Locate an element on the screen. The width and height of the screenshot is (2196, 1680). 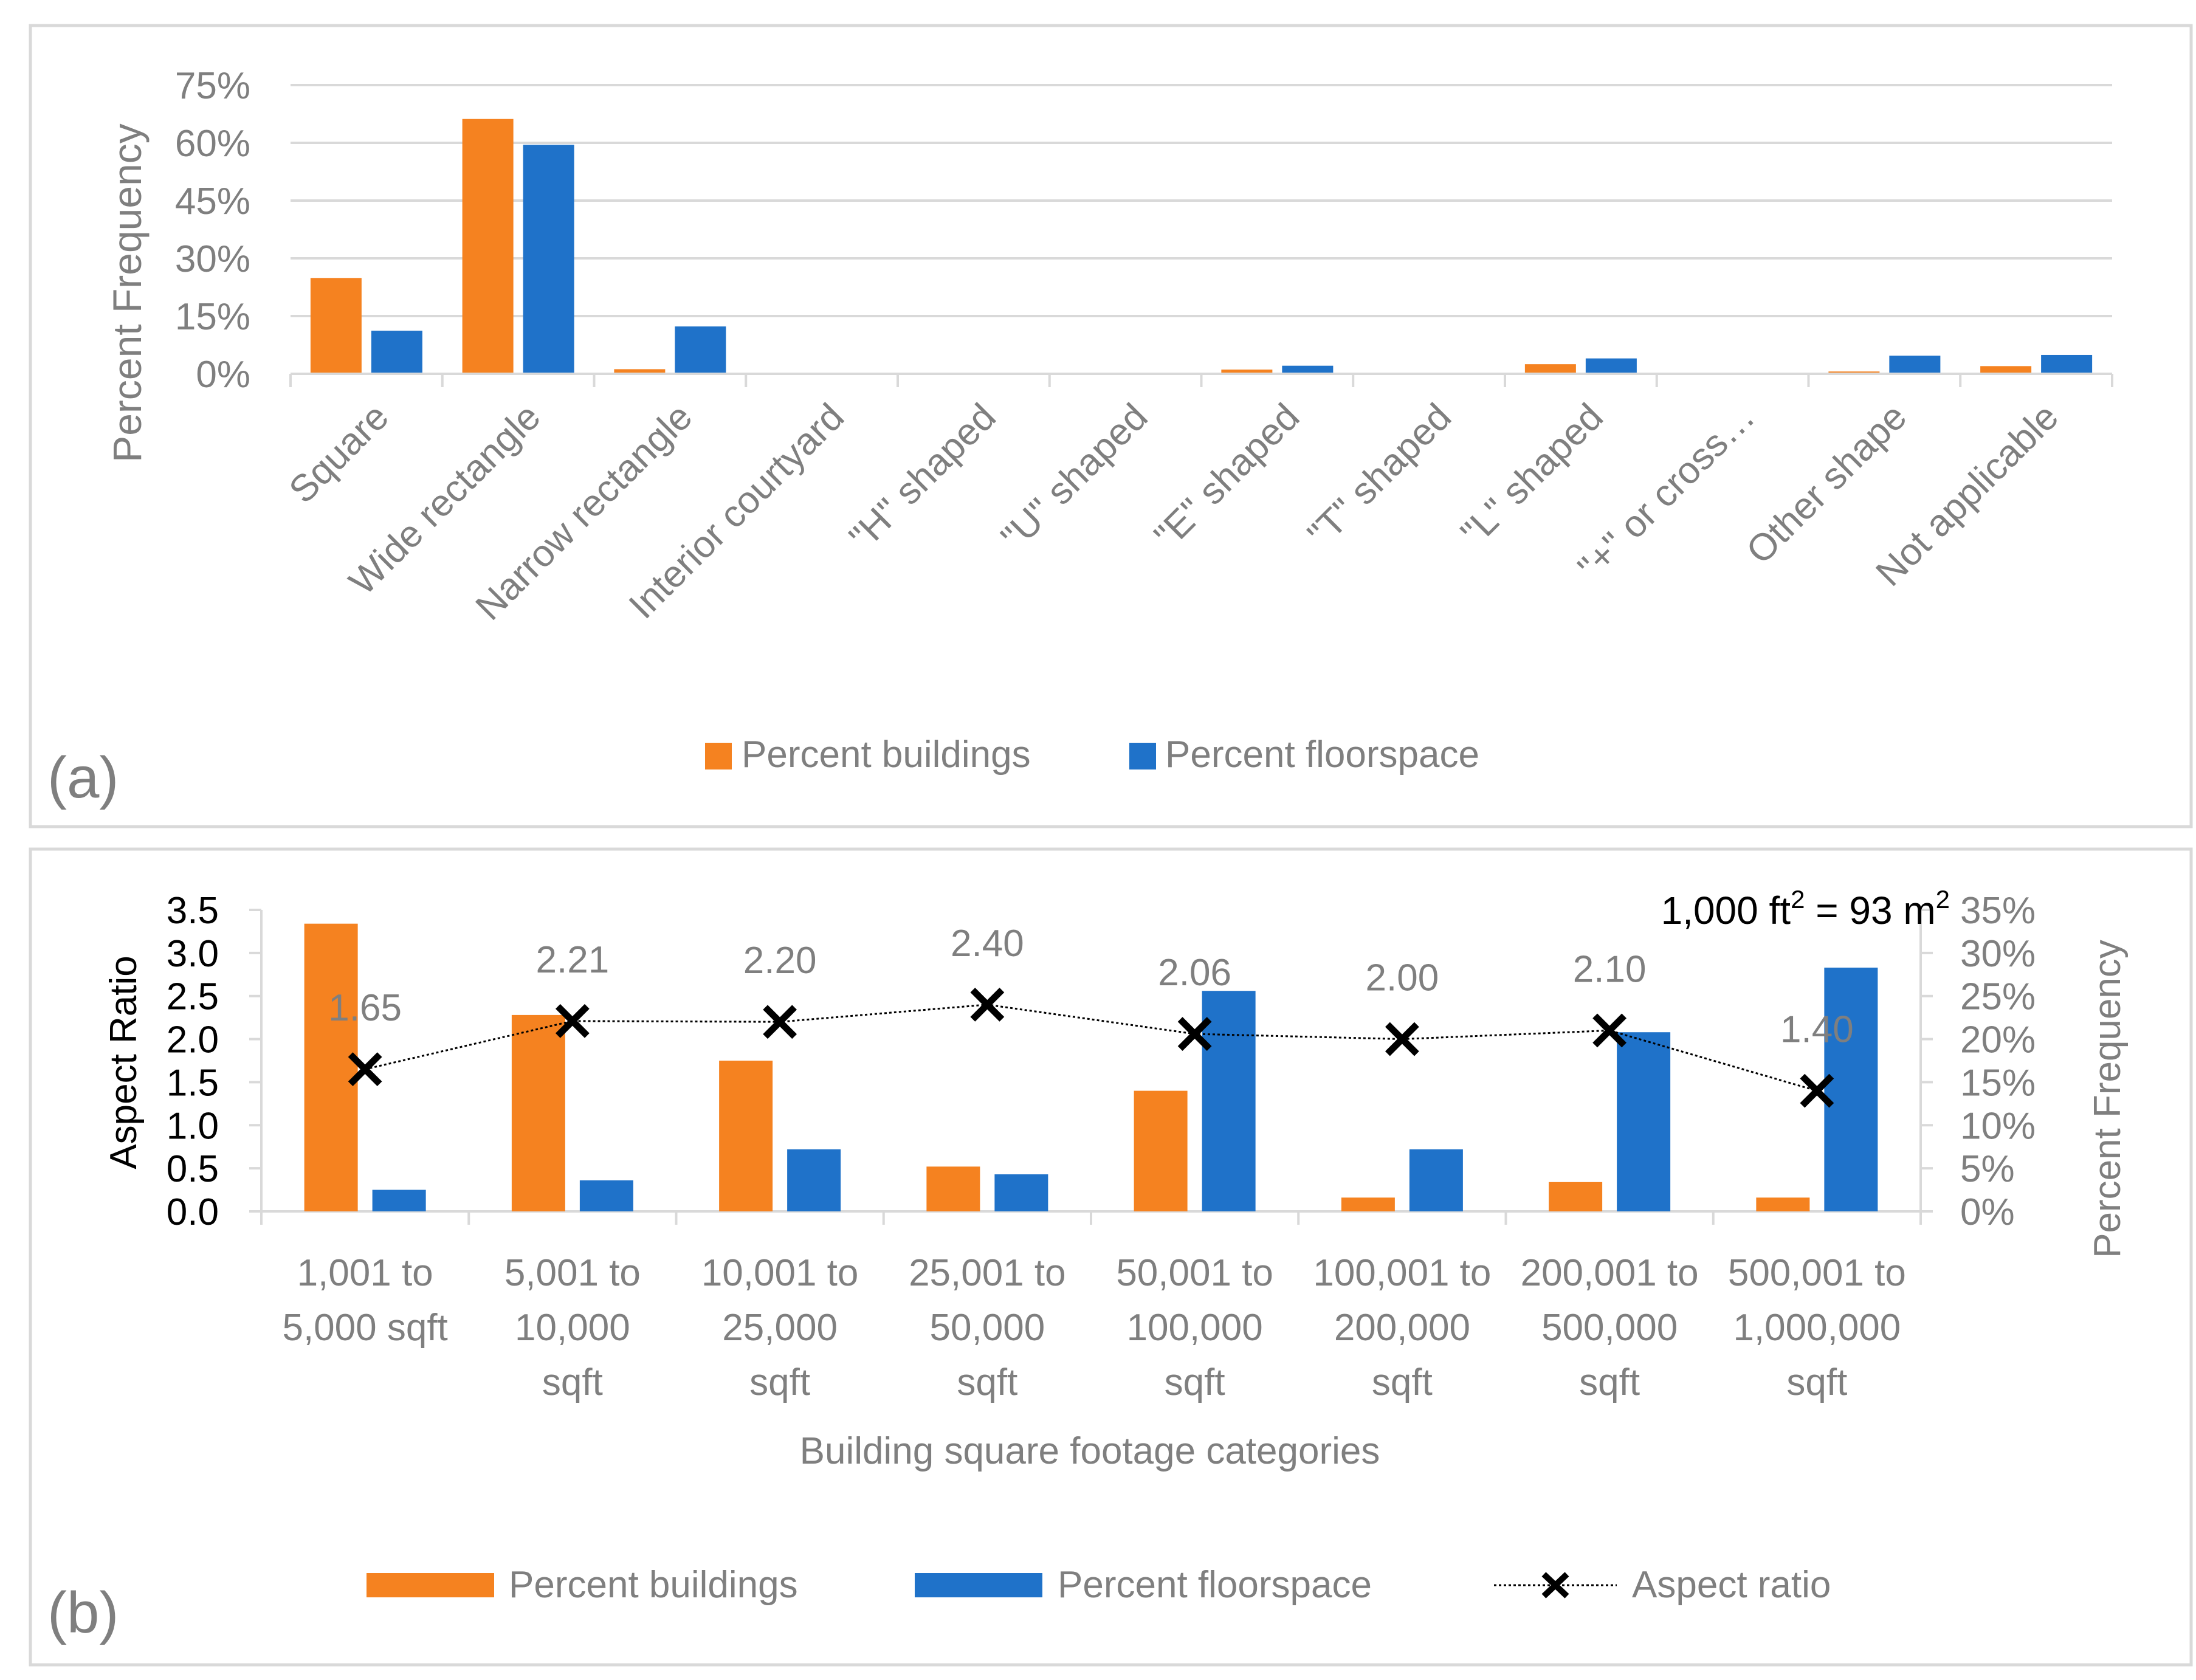
aspect-ratio-data-label: 2.06 is located at coordinates (1194, 973).